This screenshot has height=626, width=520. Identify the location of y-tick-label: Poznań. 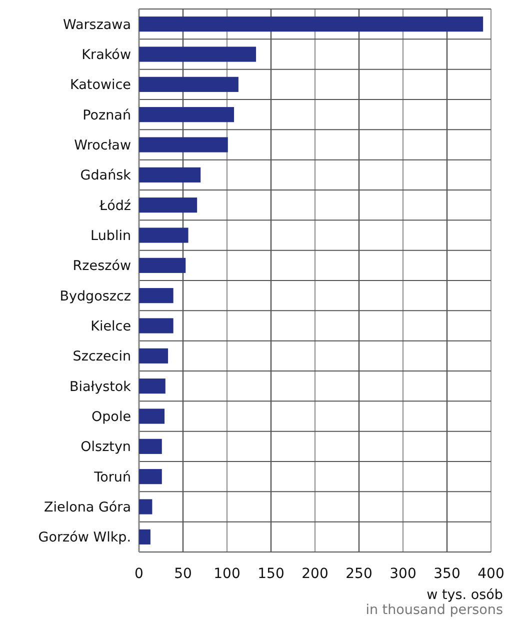
(106, 115).